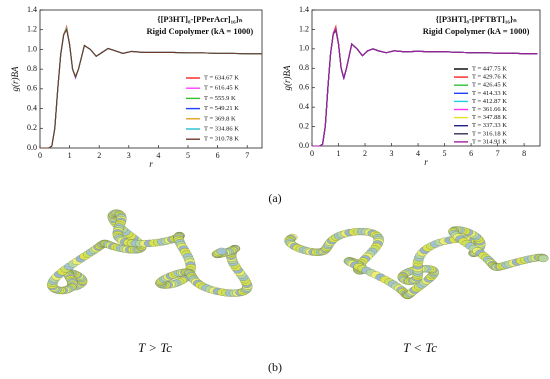 This screenshot has height=379, width=550. Describe the element at coordinates (220, 118) in the screenshot. I see `legend-label: T = 369.8 K` at that location.